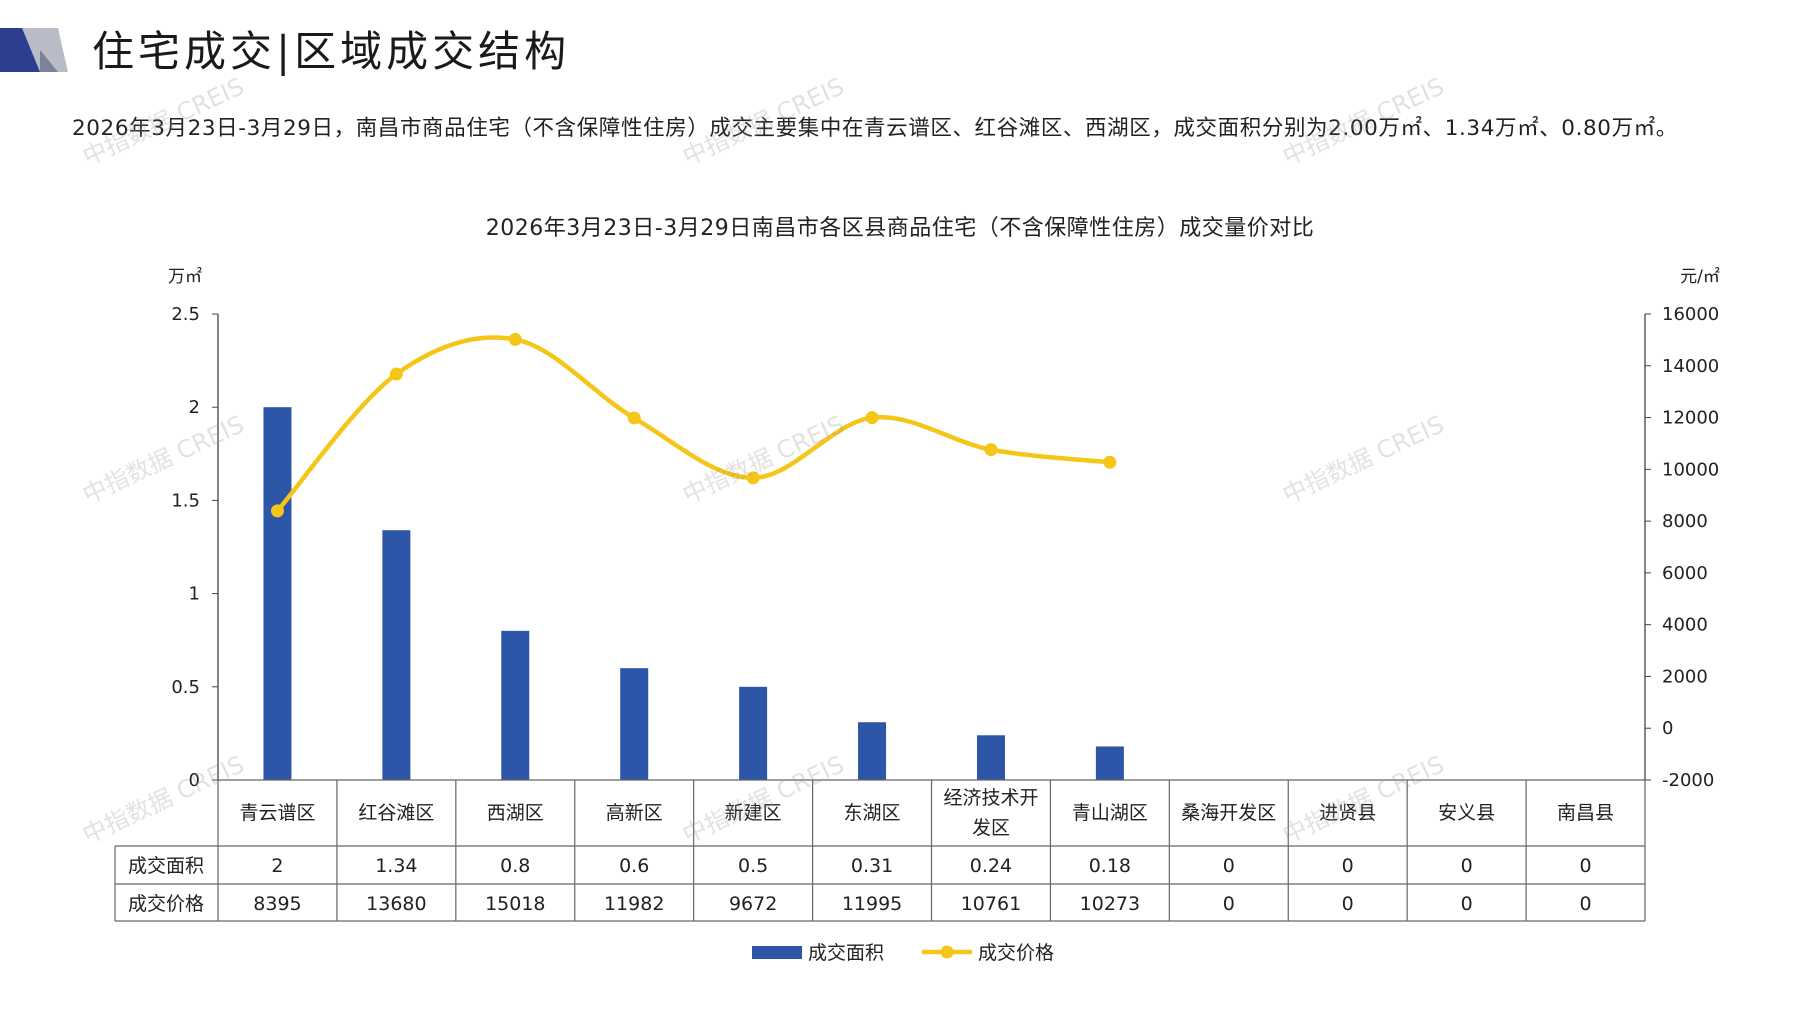 Image resolution: width=1797 pixels, height=1010 pixels. Describe the element at coordinates (634, 866) in the screenshot. I see `table-cell: 0.6` at that location.